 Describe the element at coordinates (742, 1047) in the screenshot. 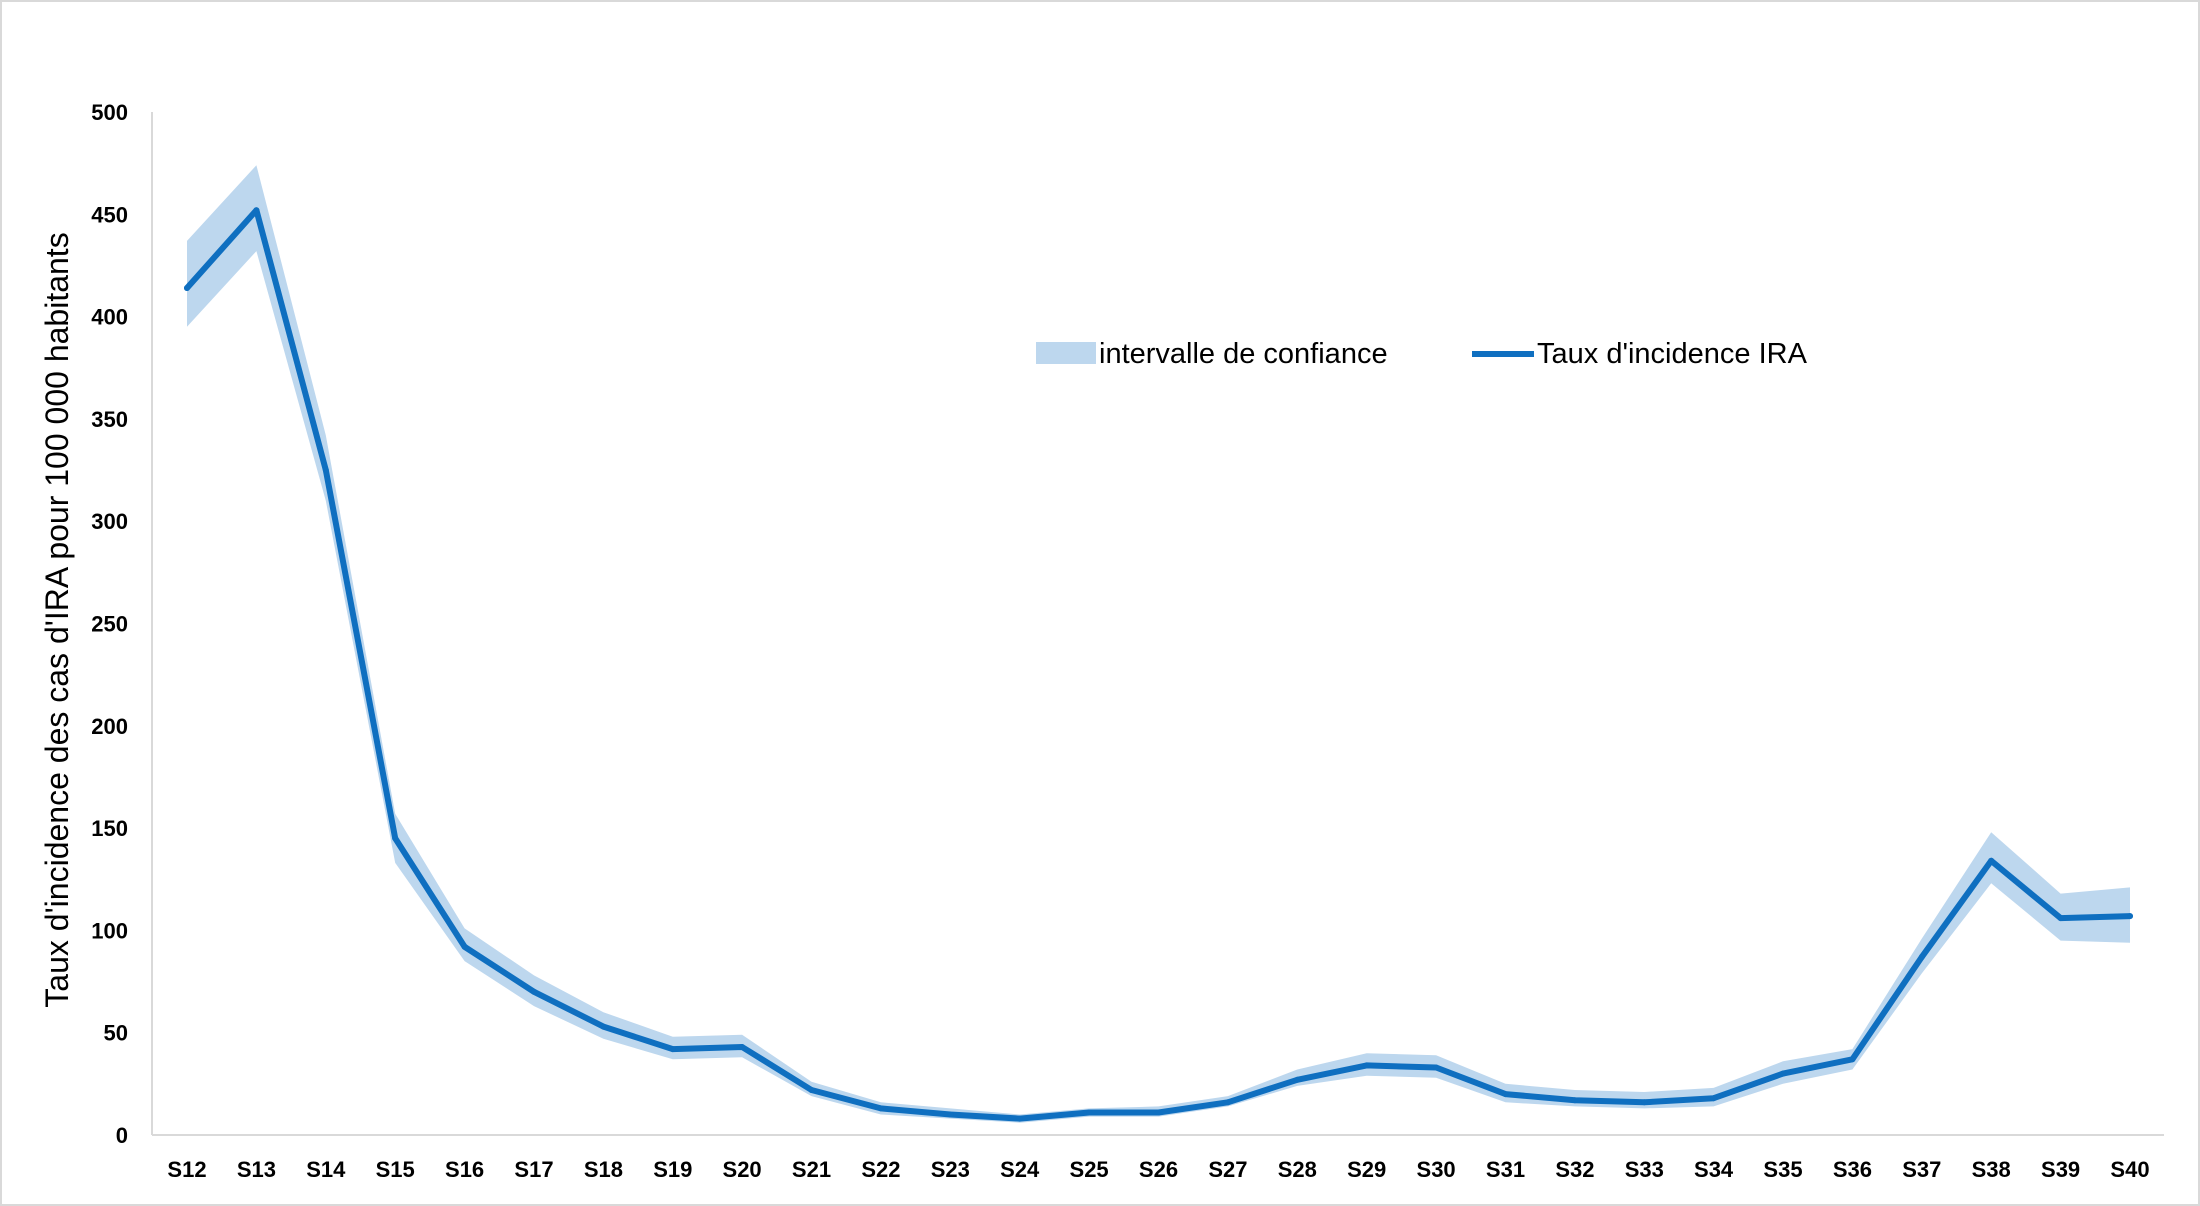

I see `data-point-s20` at that location.